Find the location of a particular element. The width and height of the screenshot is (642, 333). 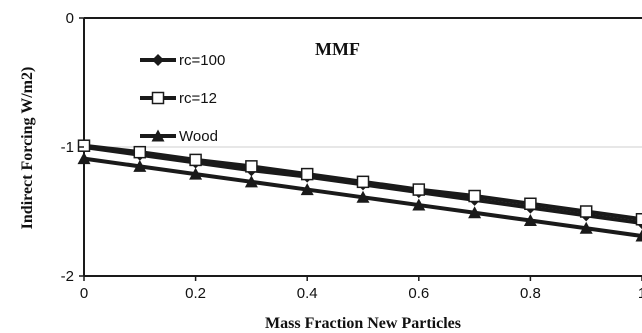

x-tick-label: 0.2 is located at coordinates (195, 293).